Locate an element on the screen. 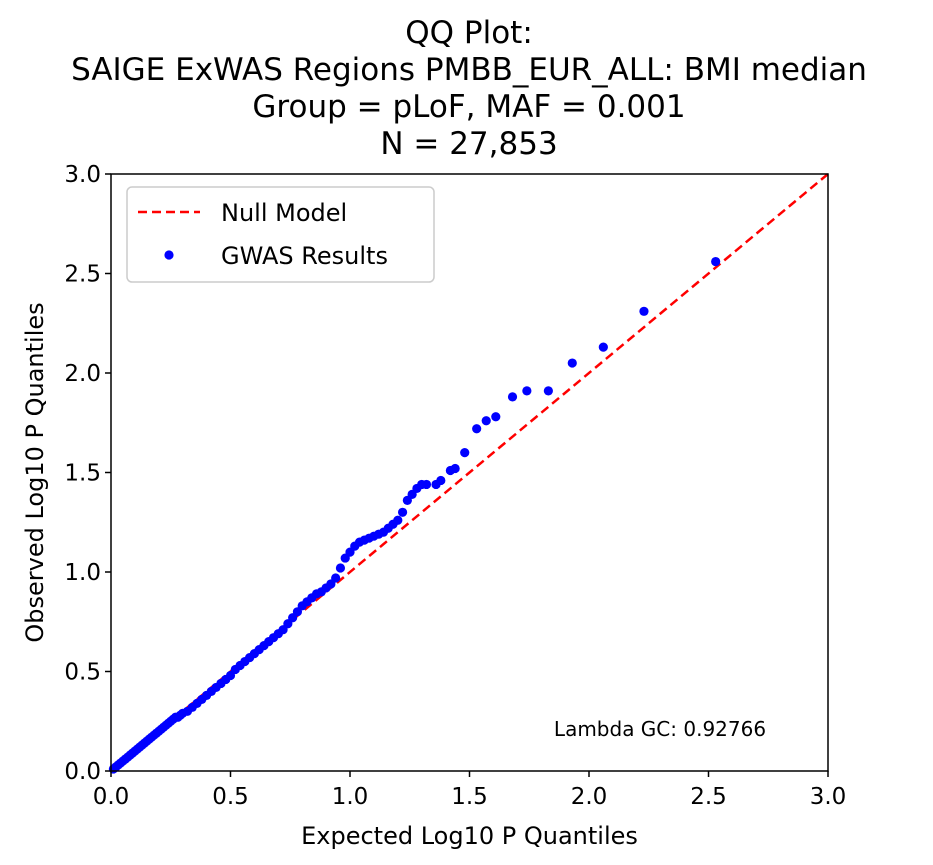  y-axis-ticks: 0.0 0.5 1.0 1.5 2.0 2.5 3.0 is located at coordinates (87, 473).